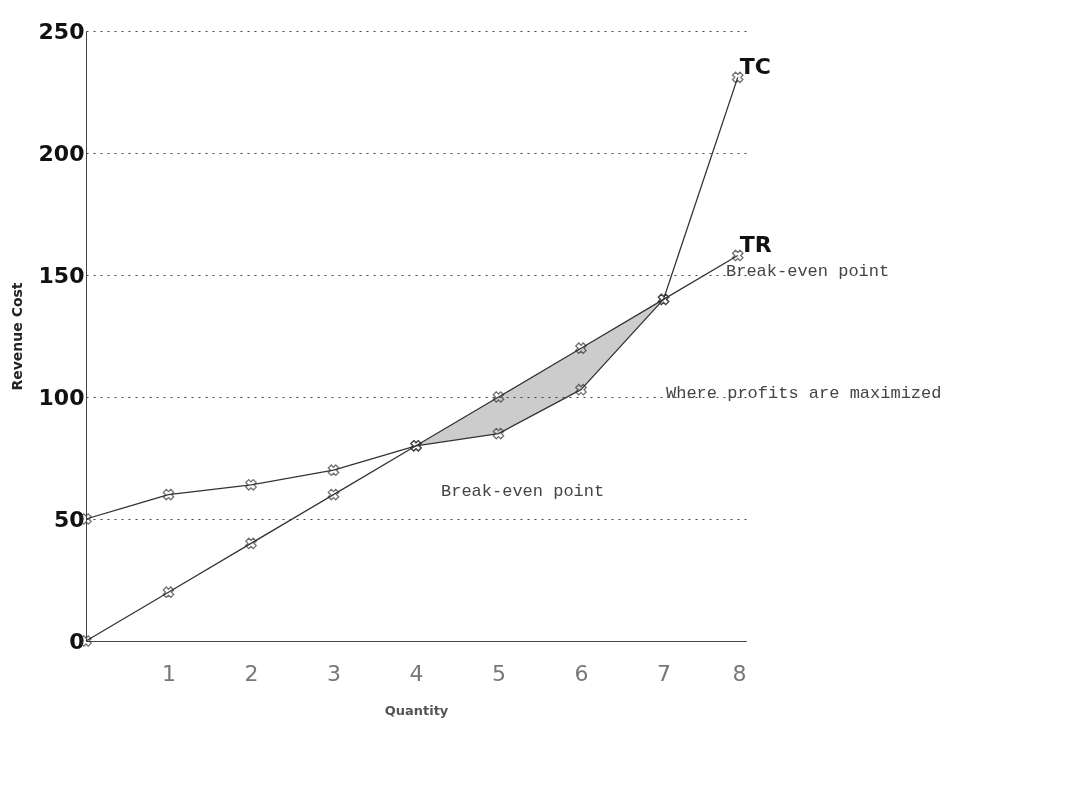  I want to click on x-tick-label: 6, so click(581, 673).